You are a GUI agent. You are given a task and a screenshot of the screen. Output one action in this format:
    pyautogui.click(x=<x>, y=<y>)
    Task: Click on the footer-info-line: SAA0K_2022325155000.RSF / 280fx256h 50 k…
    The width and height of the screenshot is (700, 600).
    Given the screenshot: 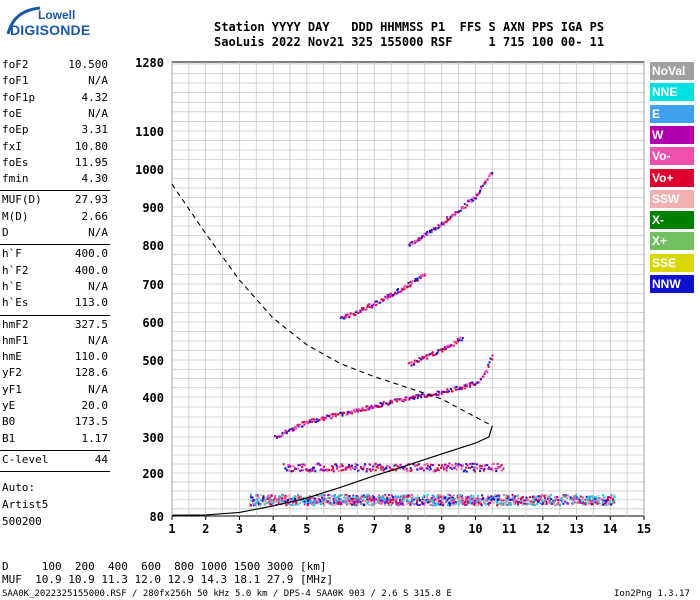 What is the action you would take?
    pyautogui.click(x=227, y=594)
    